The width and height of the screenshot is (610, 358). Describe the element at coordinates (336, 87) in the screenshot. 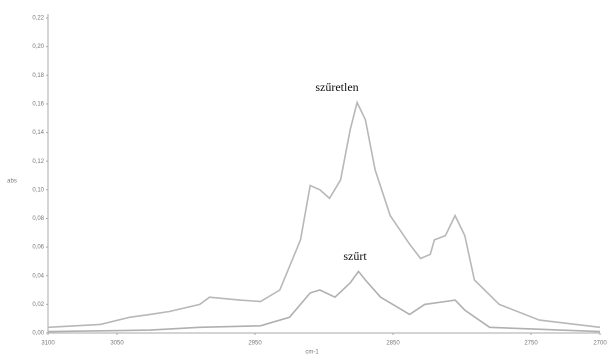

I see `annotation: szűretlen` at that location.